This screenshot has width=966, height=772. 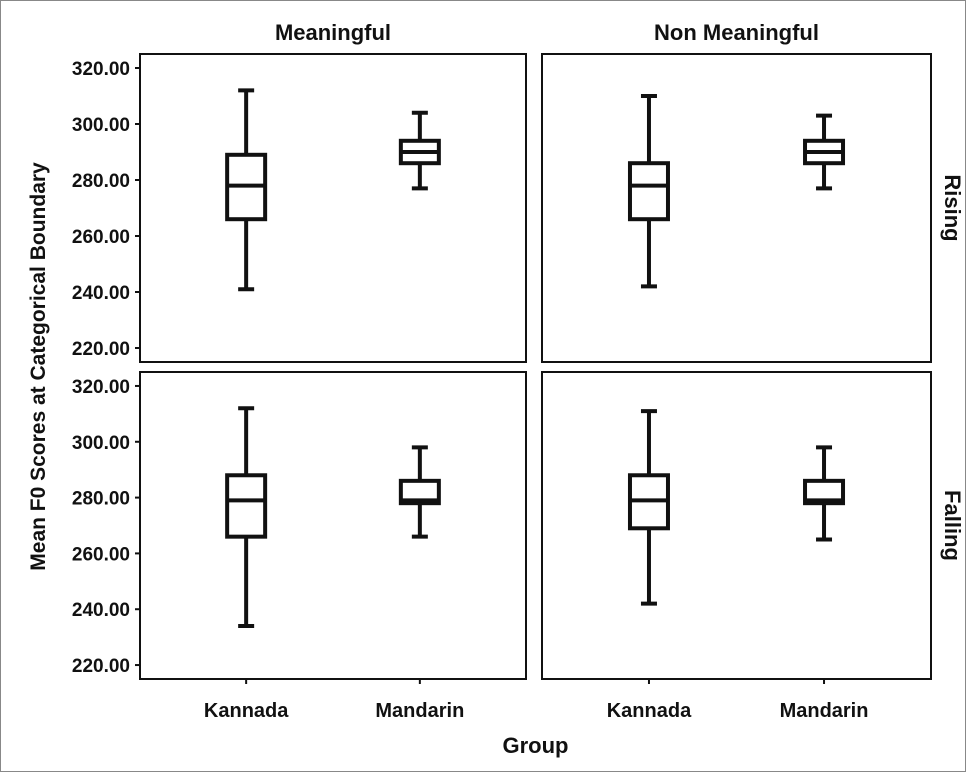 What do you see at coordinates (536, 745) in the screenshot?
I see `x-axis-title: Group` at bounding box center [536, 745].